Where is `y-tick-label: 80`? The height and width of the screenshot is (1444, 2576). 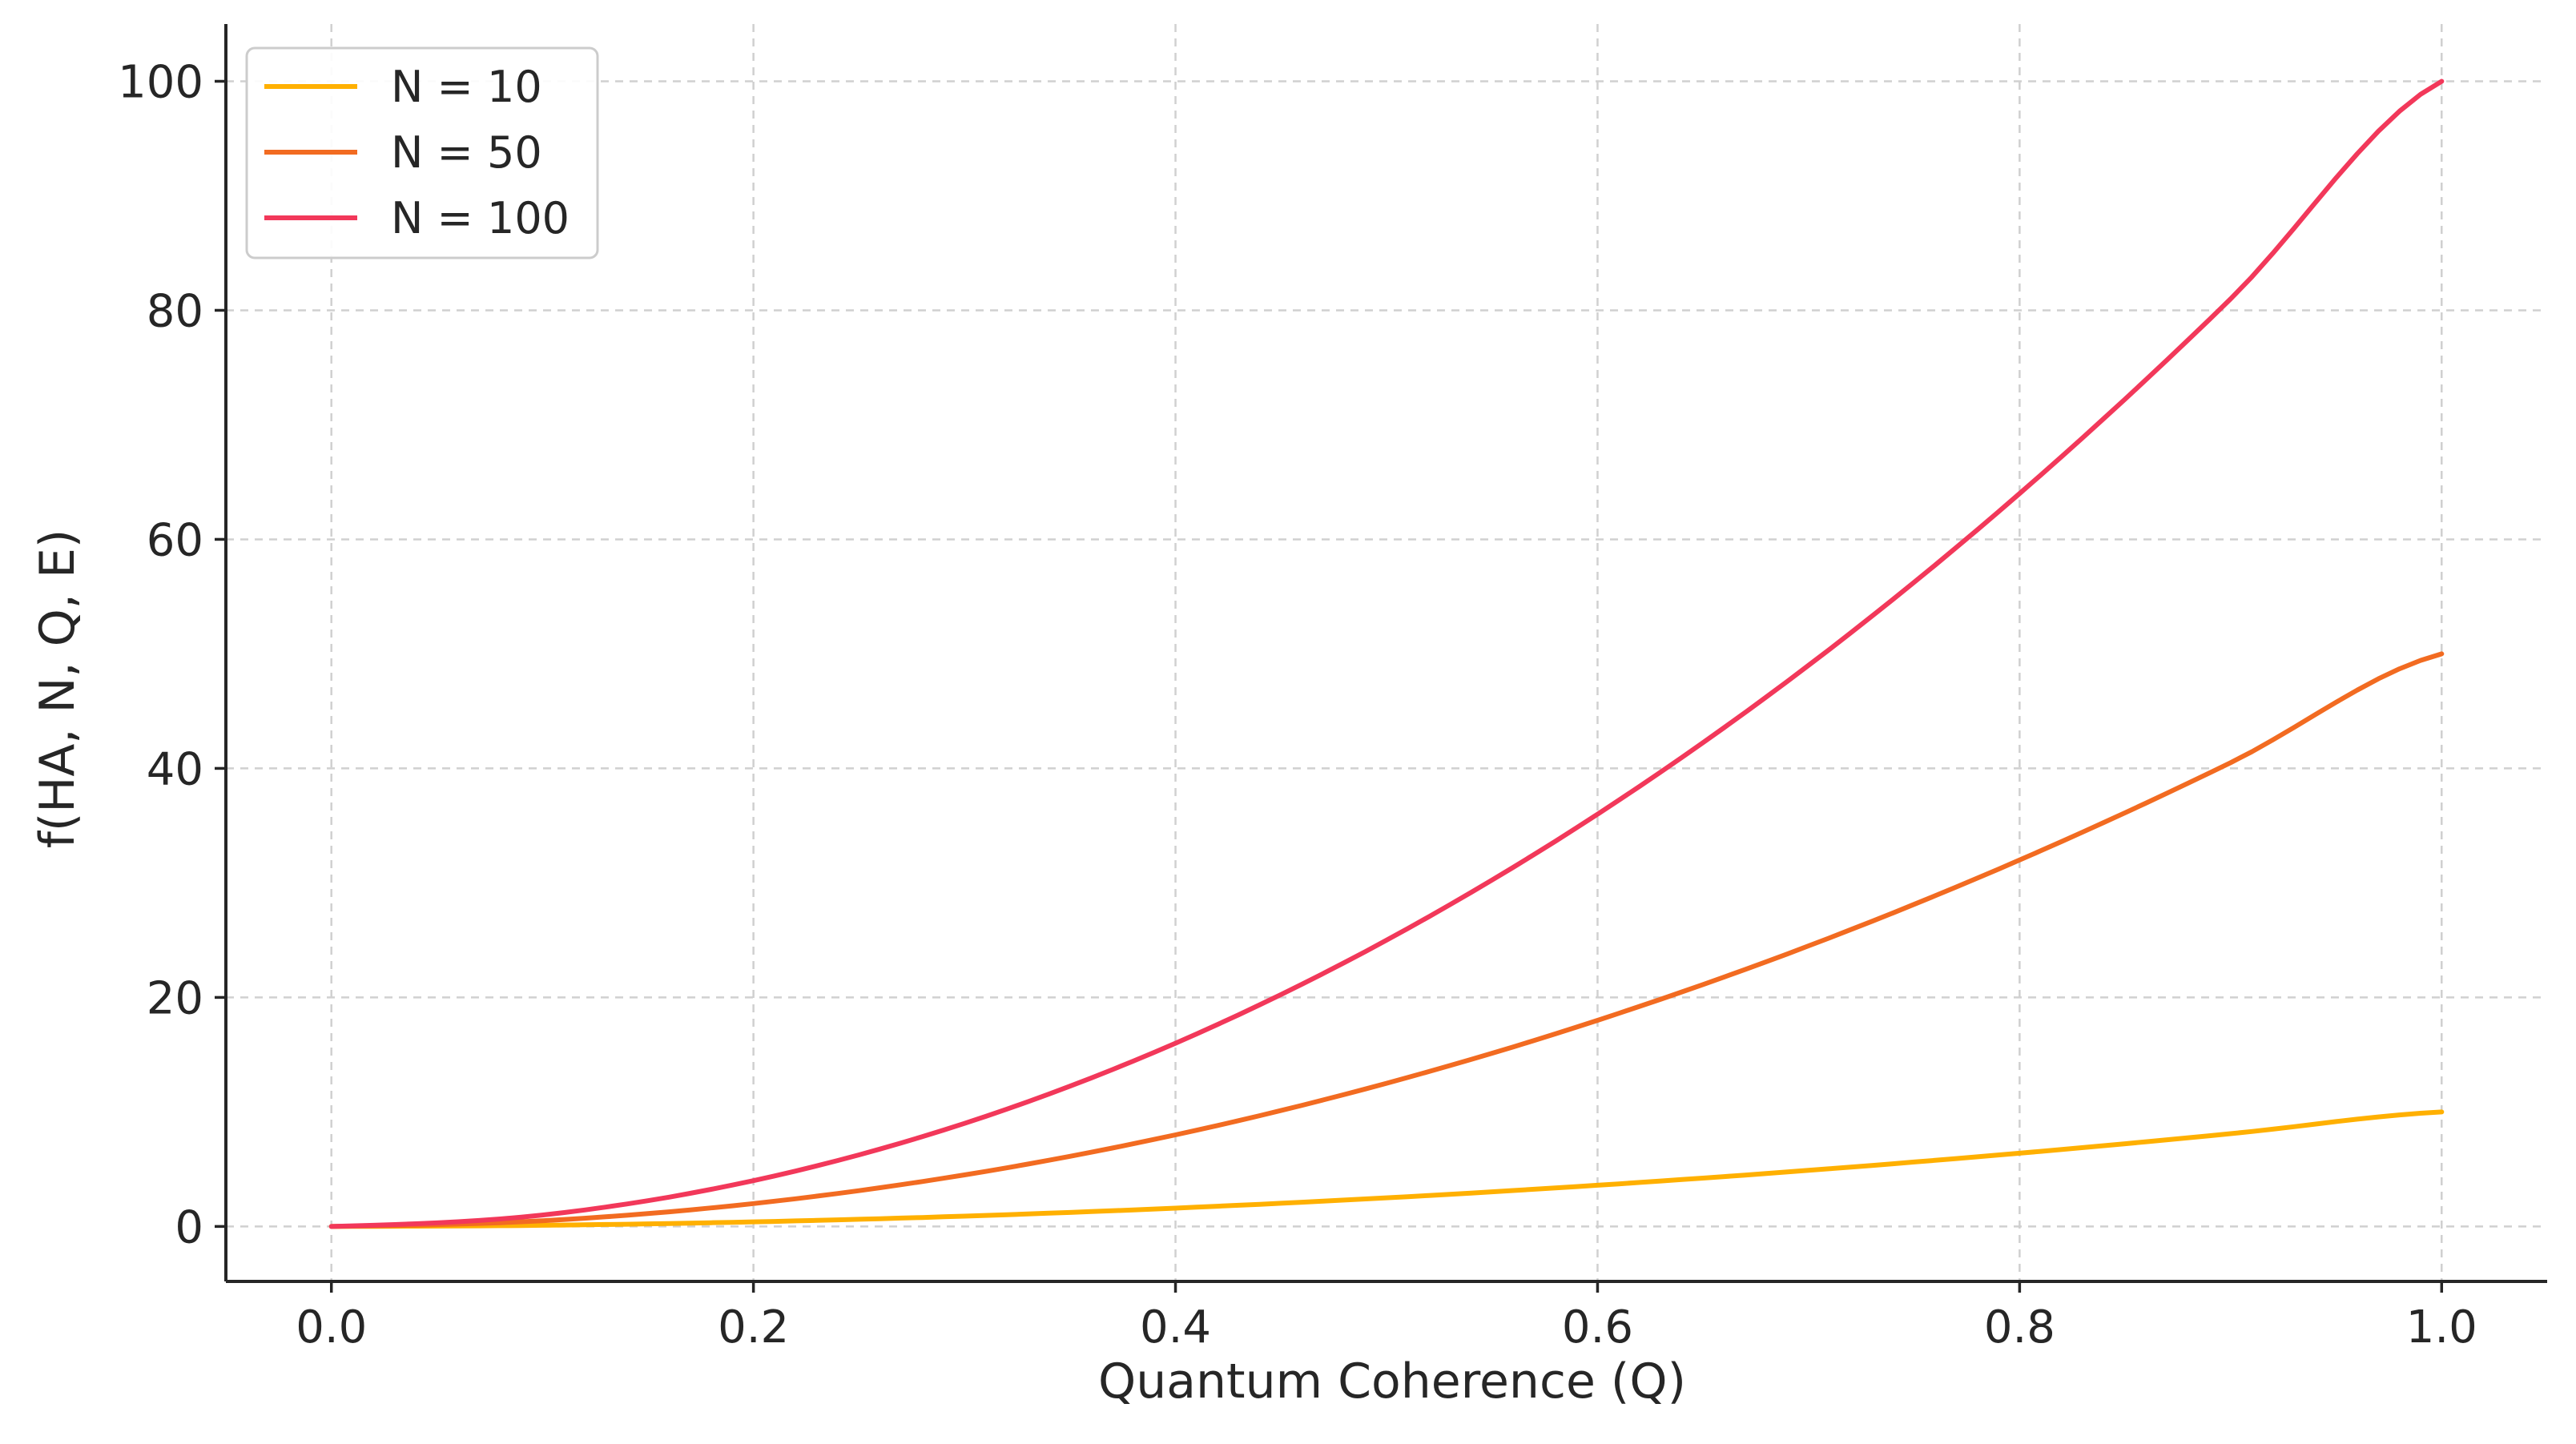
y-tick-label: 80 is located at coordinates (175, 311).